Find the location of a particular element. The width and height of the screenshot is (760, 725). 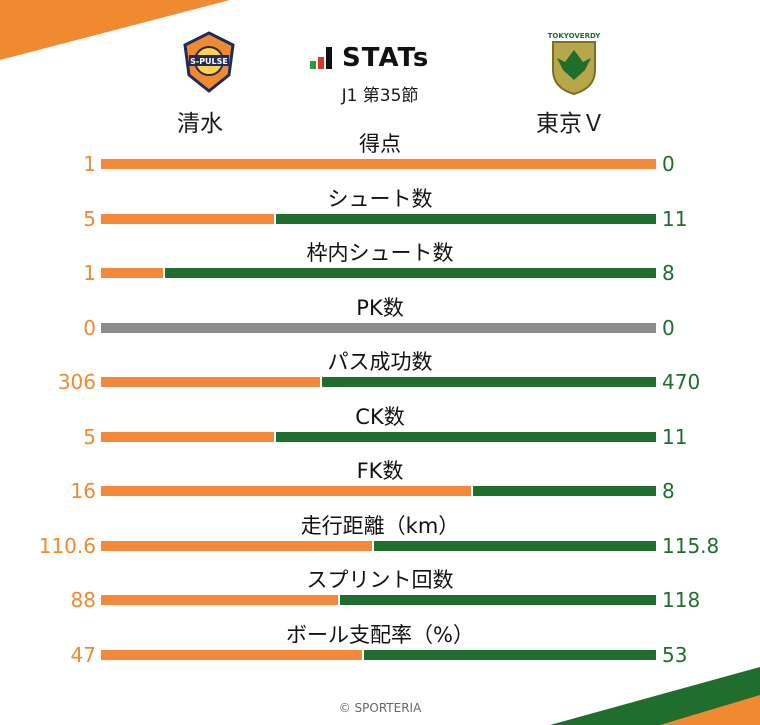

verdy-crest-icon: TOKYOVERDY is located at coordinates (575, 64).